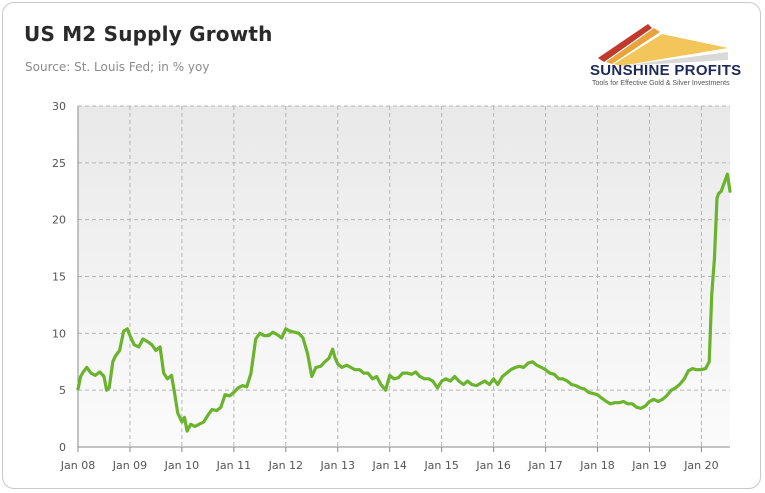 The image size is (765, 493). I want to click on x-tick-label: Jan 15, so click(440, 465).